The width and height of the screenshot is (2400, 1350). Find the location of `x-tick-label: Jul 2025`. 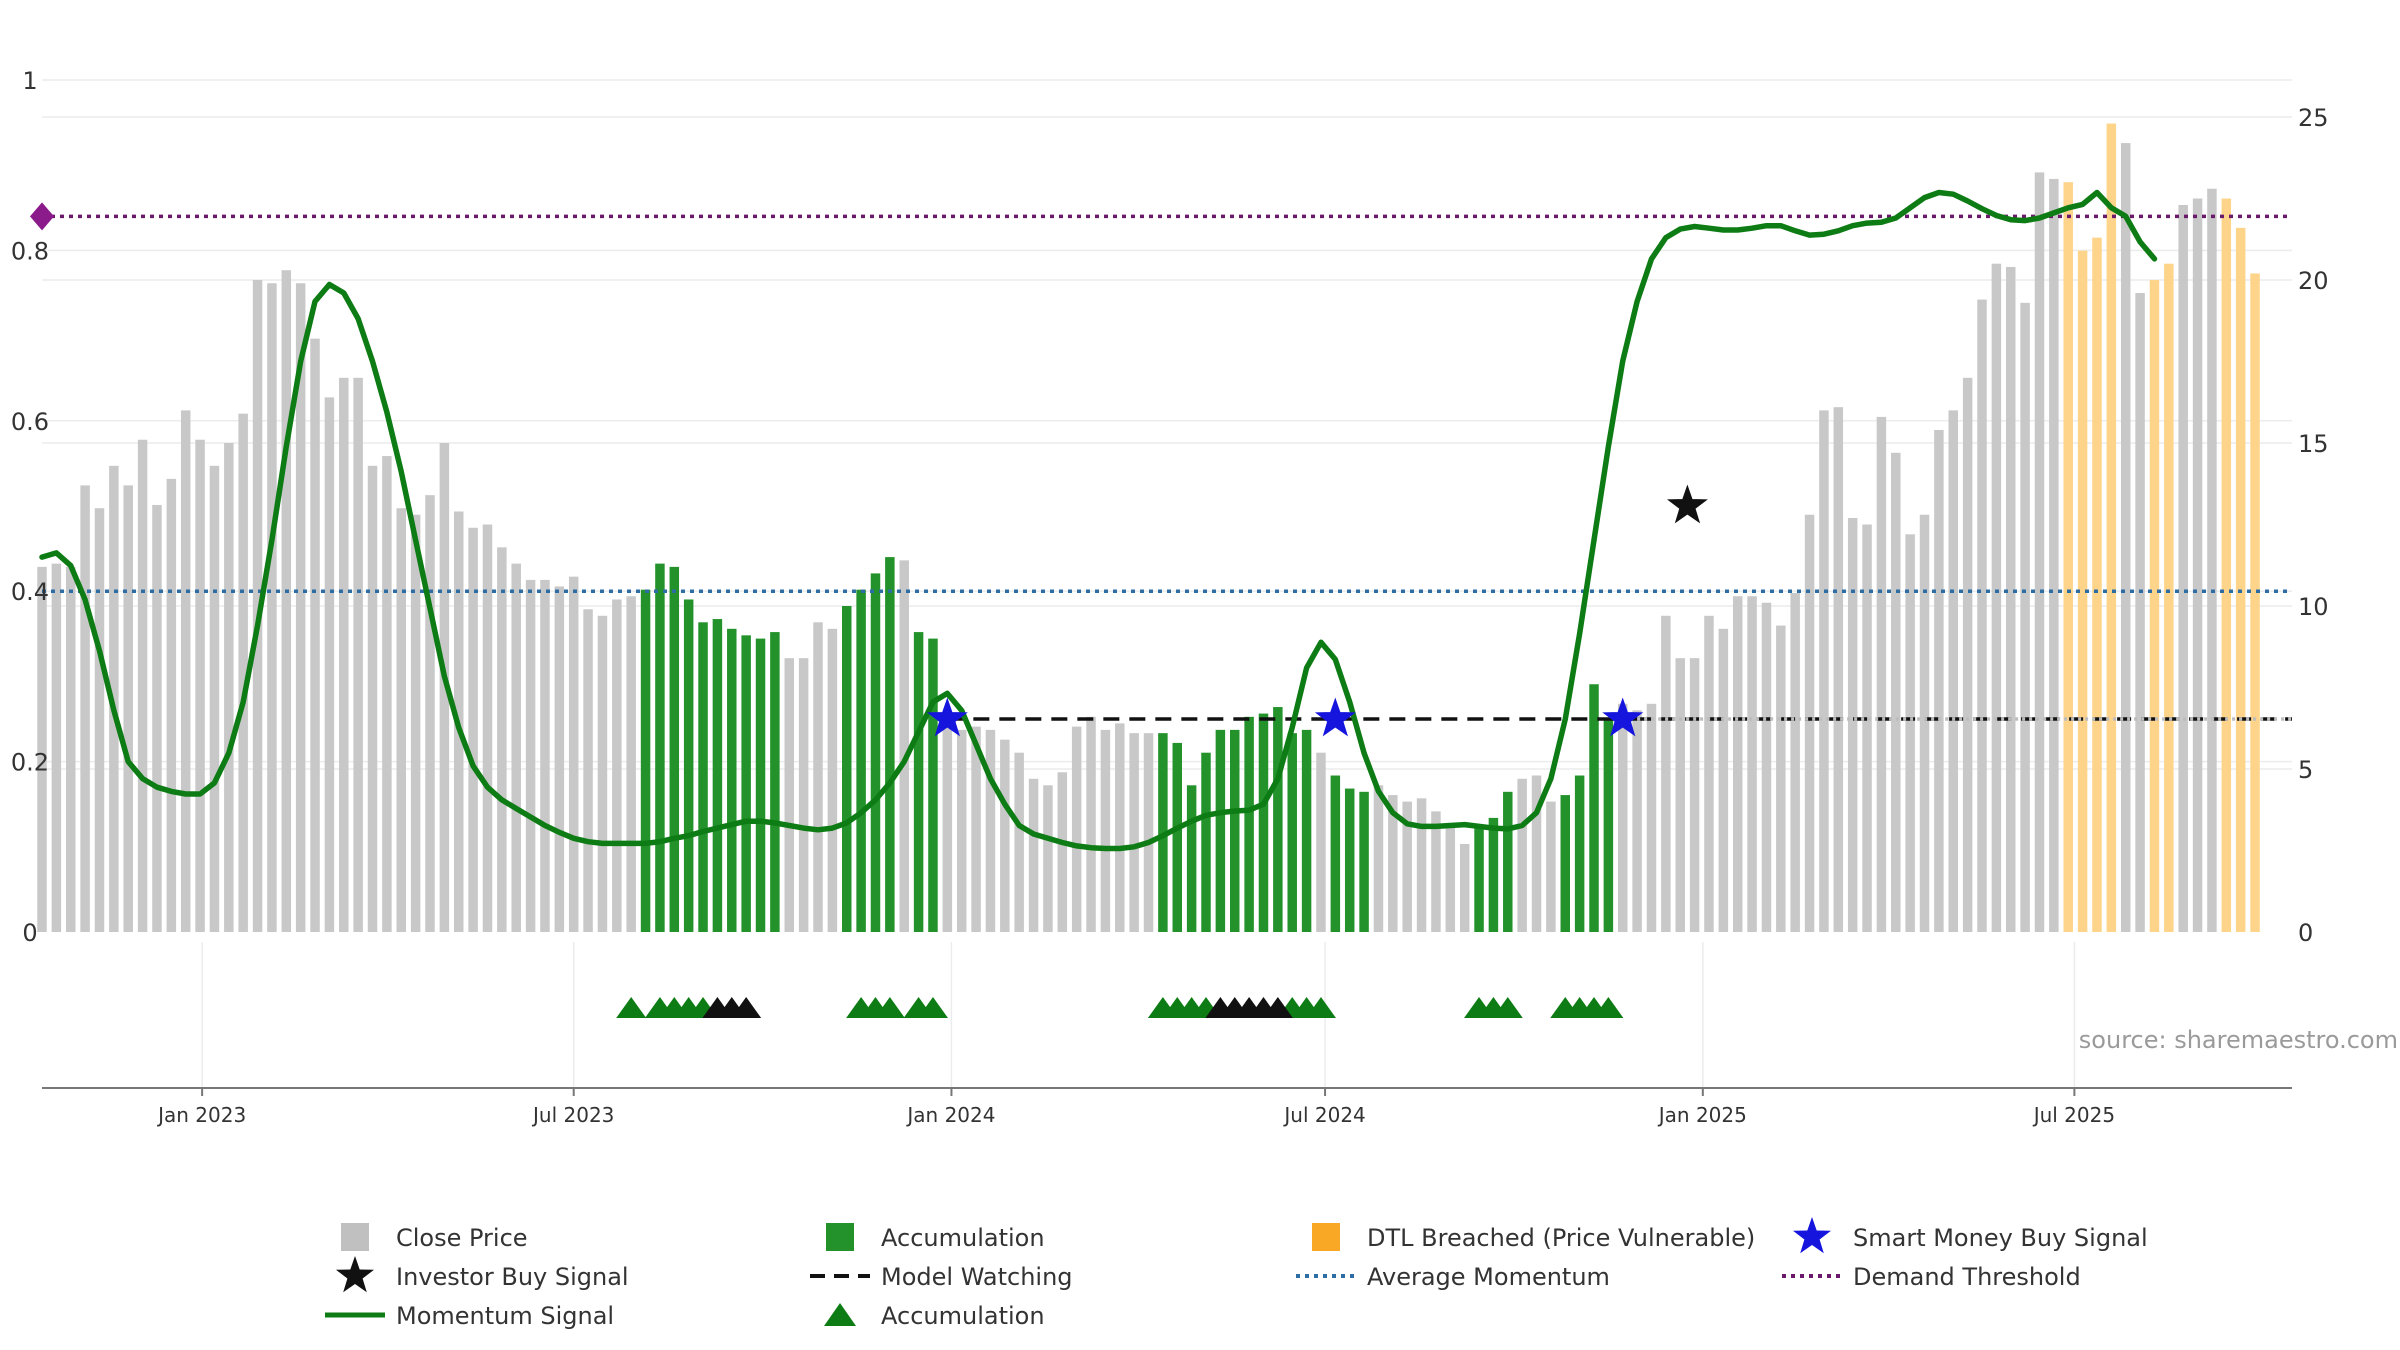

x-tick-label: Jul 2025 is located at coordinates (2073, 1115).